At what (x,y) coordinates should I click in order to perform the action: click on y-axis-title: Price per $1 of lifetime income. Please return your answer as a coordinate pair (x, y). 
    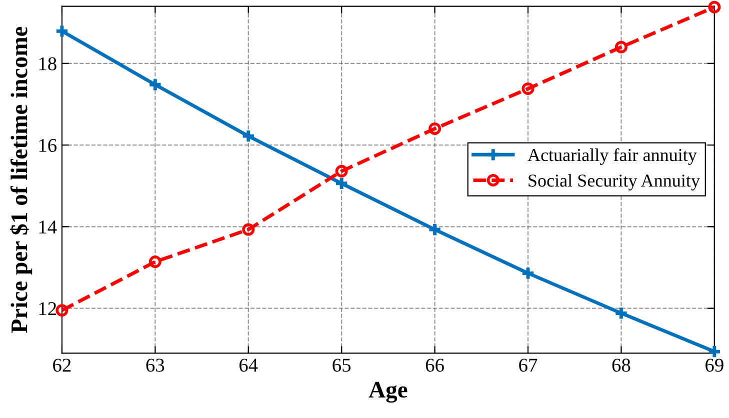
    Looking at the image, I should click on (21, 179).